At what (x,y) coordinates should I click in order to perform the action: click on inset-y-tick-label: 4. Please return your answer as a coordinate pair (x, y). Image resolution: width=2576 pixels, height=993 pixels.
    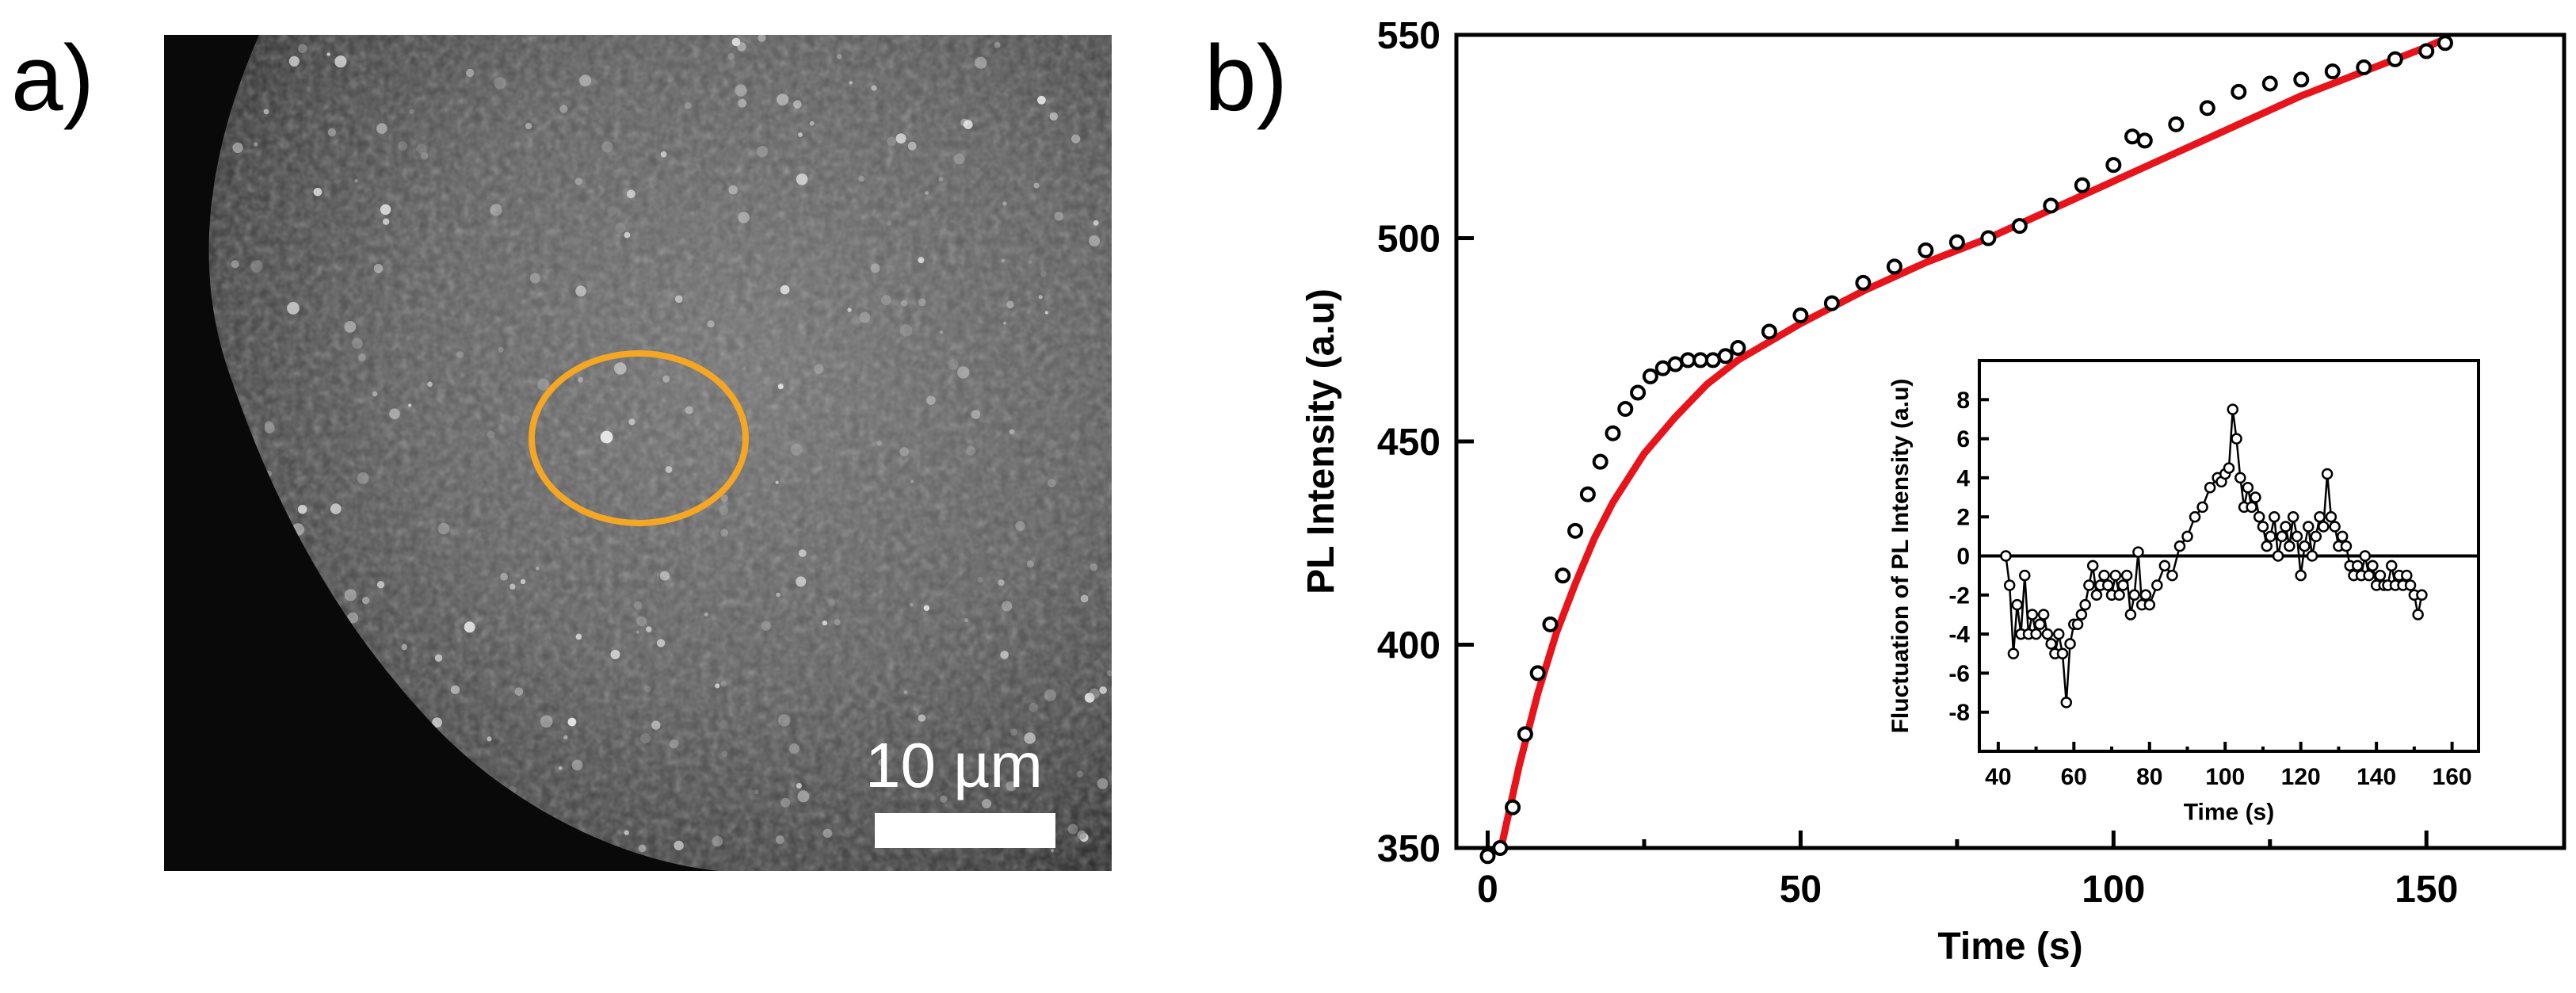
    Looking at the image, I should click on (1963, 478).